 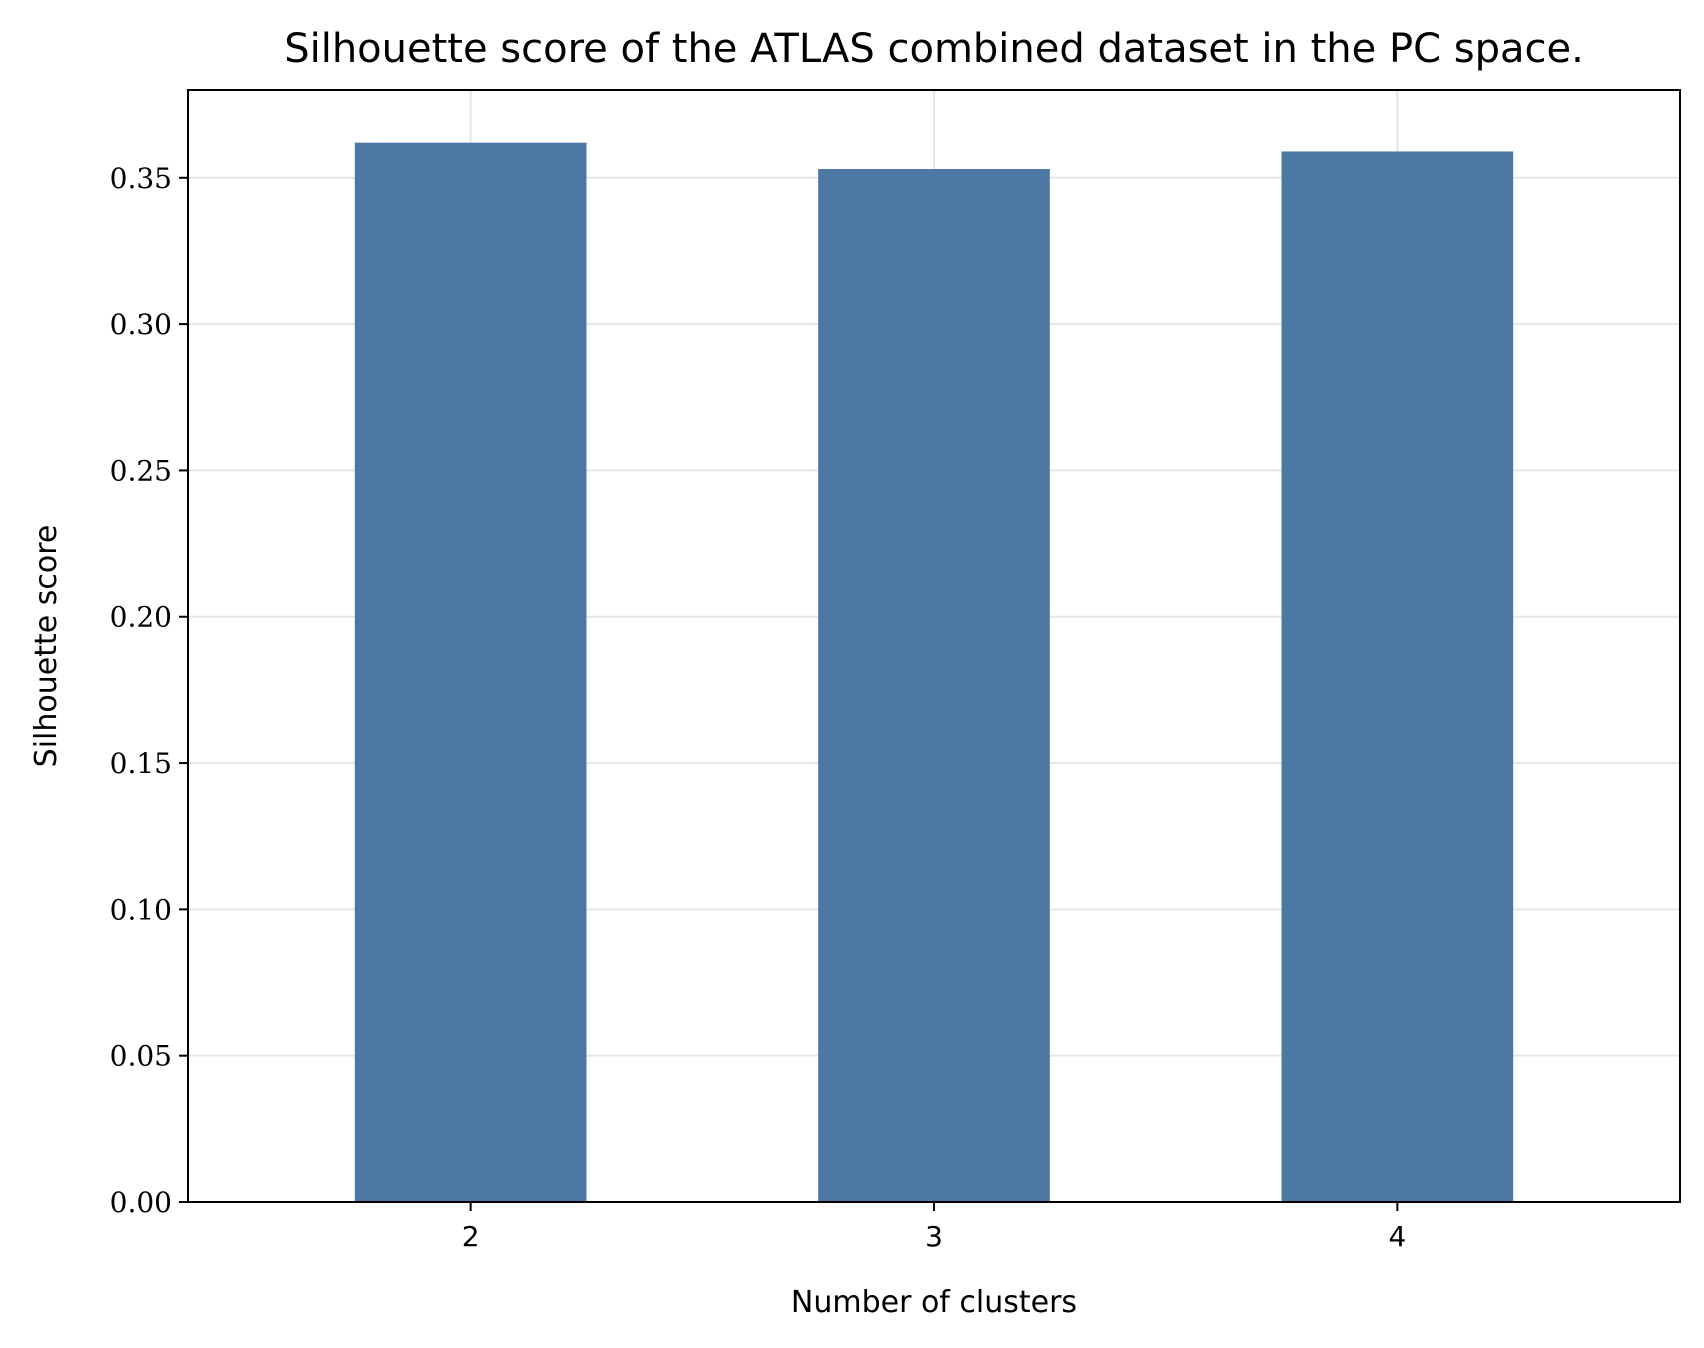 What do you see at coordinates (141, 1202) in the screenshot?
I see `y-tick-label: 0.00` at bounding box center [141, 1202].